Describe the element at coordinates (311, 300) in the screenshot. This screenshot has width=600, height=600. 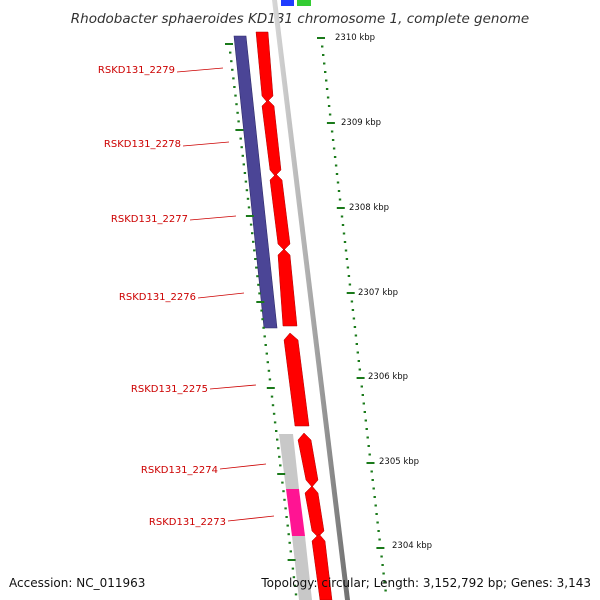
I see `genome-backbone` at that location.